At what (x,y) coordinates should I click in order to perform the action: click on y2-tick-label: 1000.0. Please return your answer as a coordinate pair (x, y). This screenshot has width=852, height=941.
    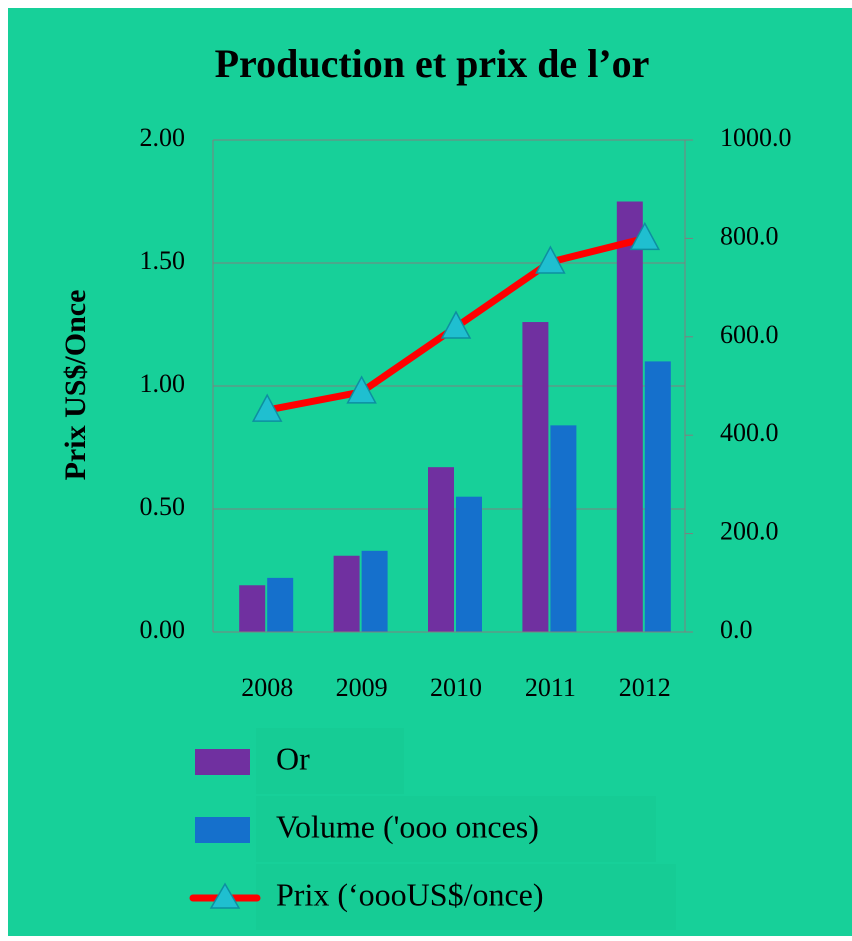
    Looking at the image, I should click on (756, 137).